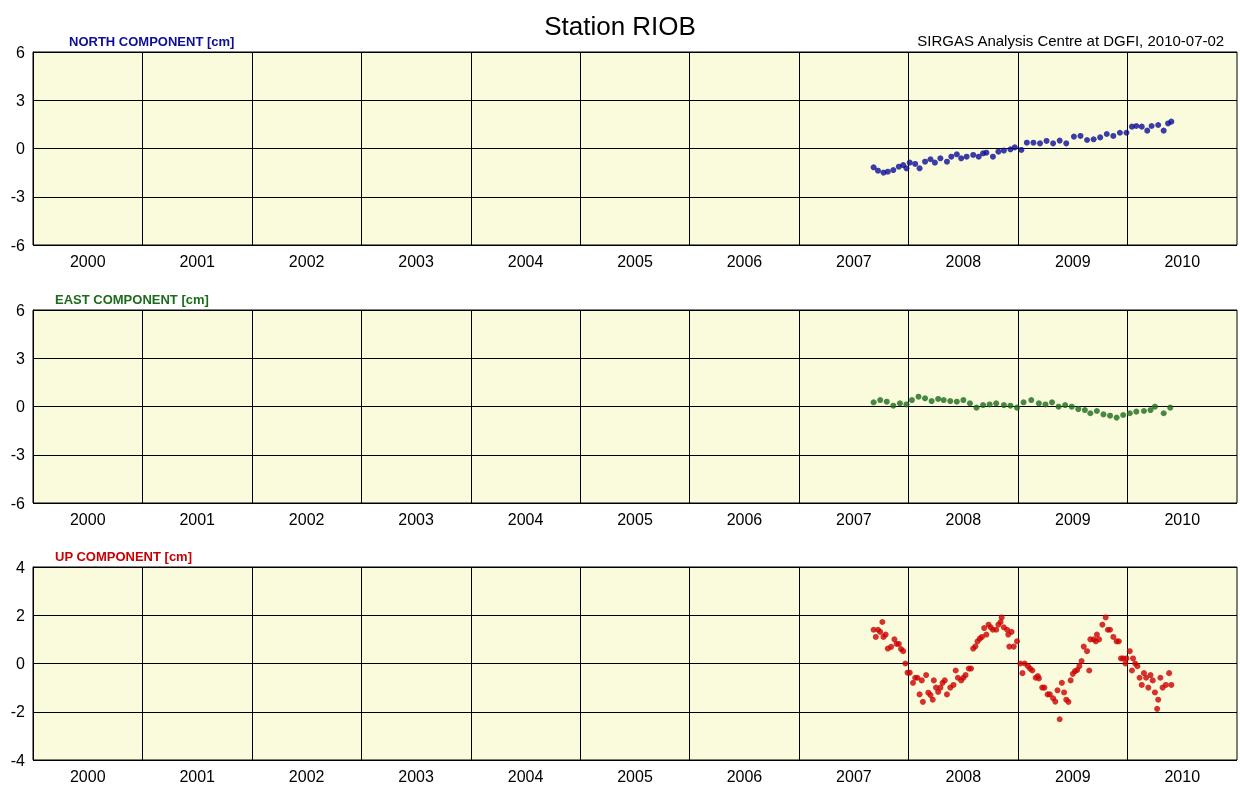 The width and height of the screenshot is (1240, 785). What do you see at coordinates (18, 712) in the screenshot?
I see `y-tick-label: -2` at bounding box center [18, 712].